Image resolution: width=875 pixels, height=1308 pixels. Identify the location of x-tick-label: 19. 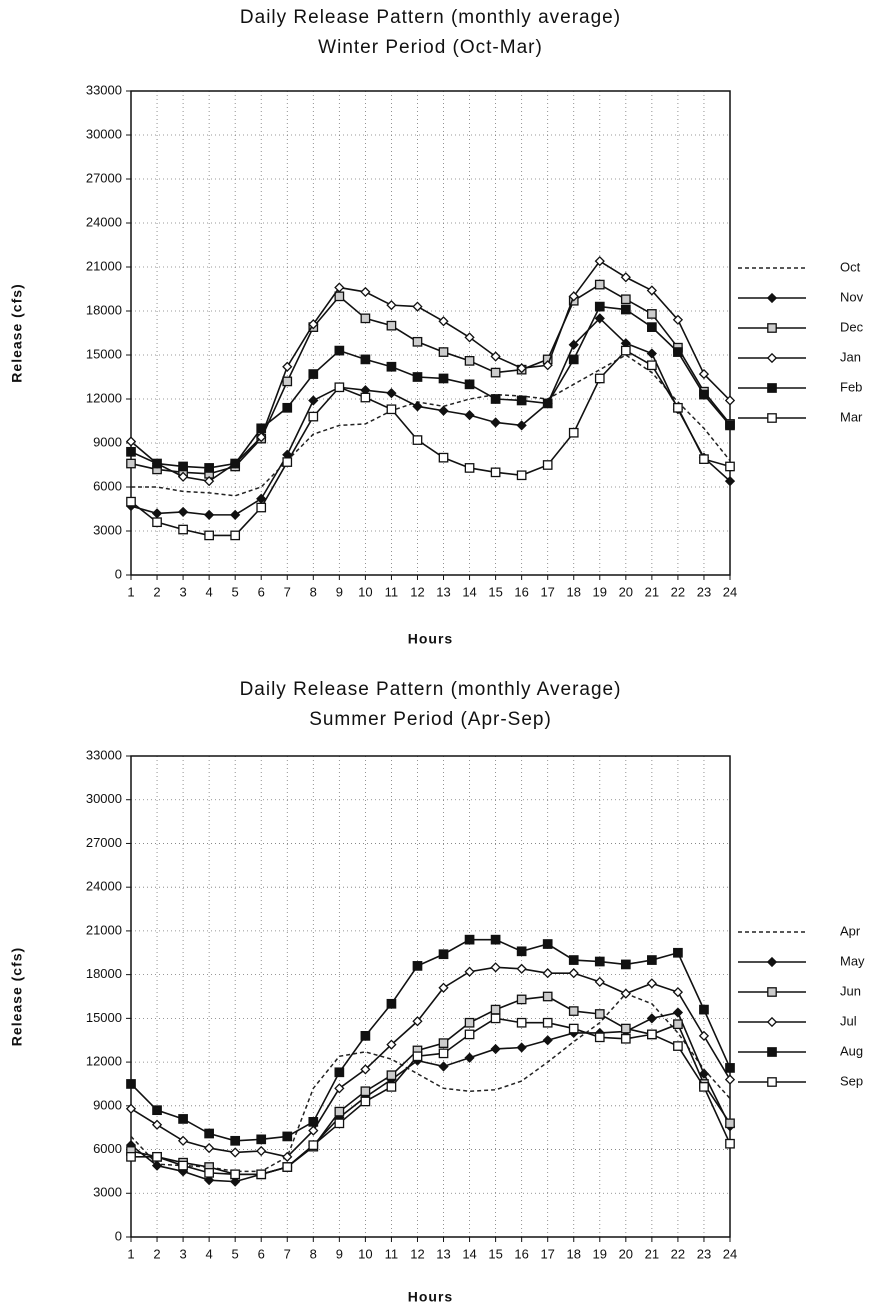
(600, 1253).